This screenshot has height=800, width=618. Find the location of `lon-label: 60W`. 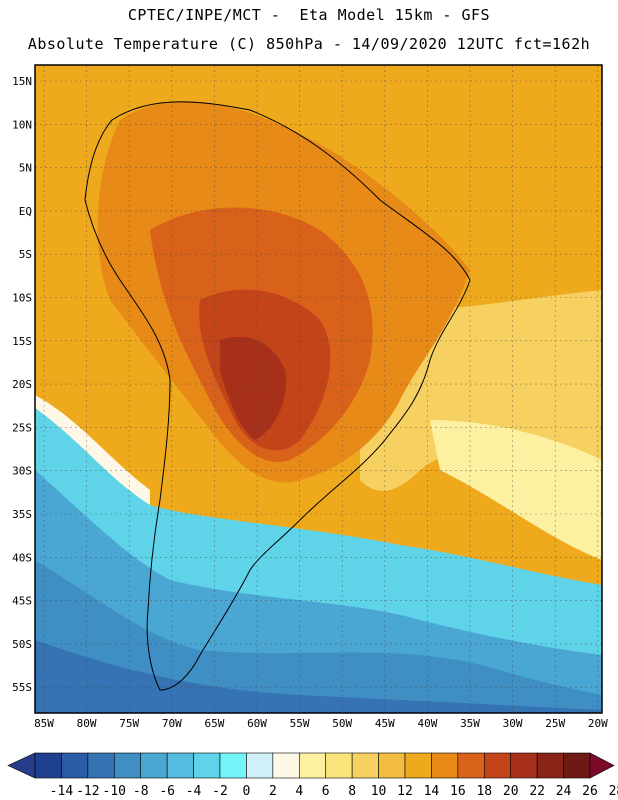

lon-label: 60W is located at coordinates (257, 723).